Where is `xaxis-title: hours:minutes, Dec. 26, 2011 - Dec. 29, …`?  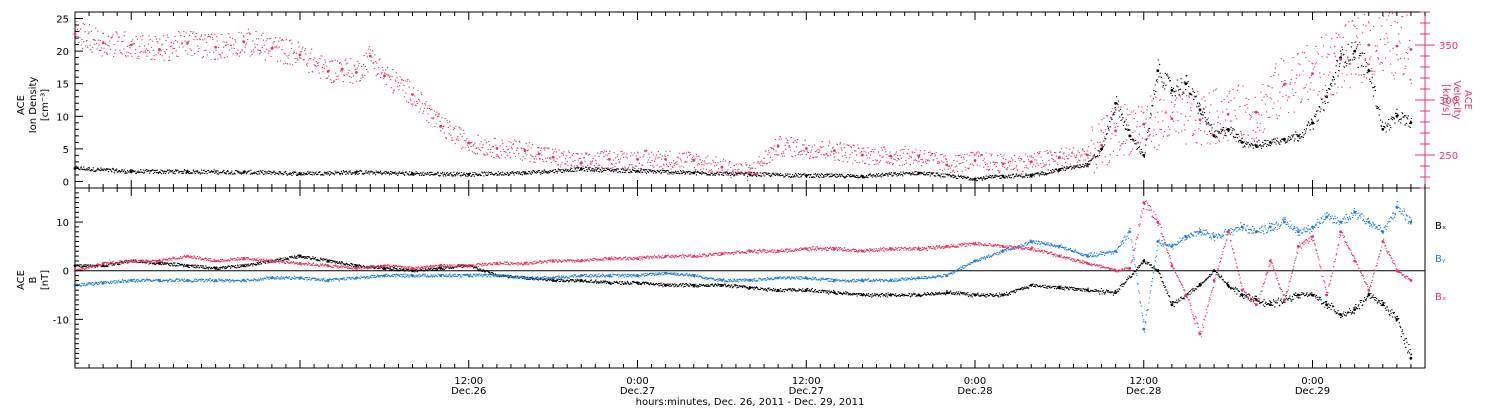
xaxis-title: hours:minutes, Dec. 26, 2011 - Dec. 29, … is located at coordinates (750, 402).